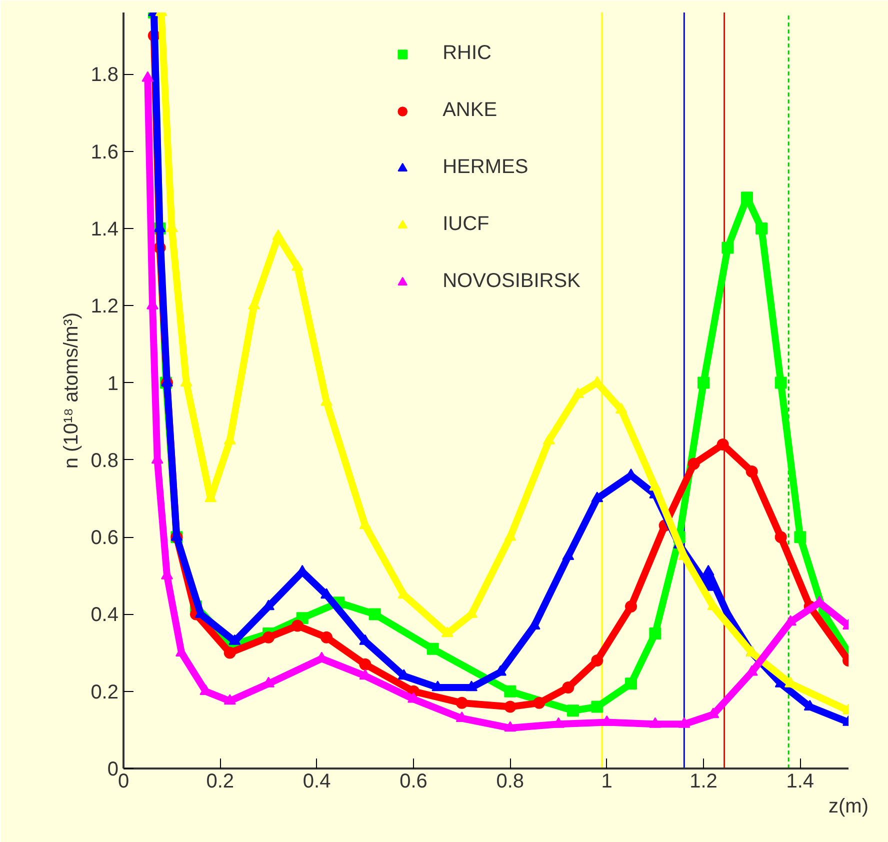  Describe the element at coordinates (112, 383) in the screenshot. I see `y-tick-label: 1` at that location.